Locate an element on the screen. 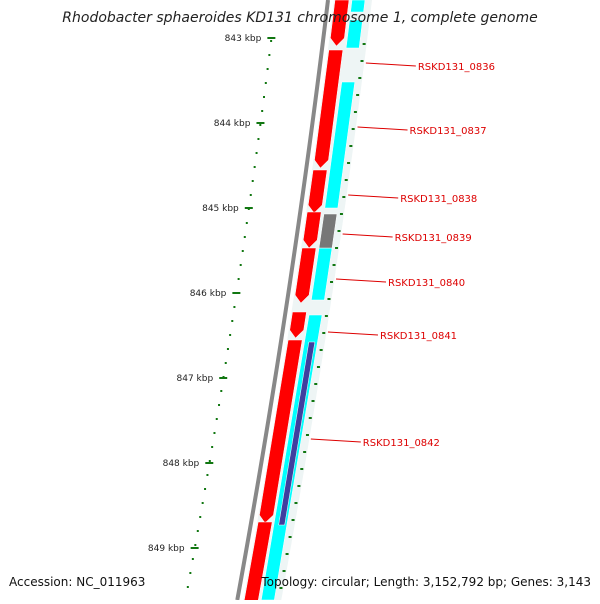 The image size is (600, 604). gene-label: RSKD131_0839 is located at coordinates (433, 238).